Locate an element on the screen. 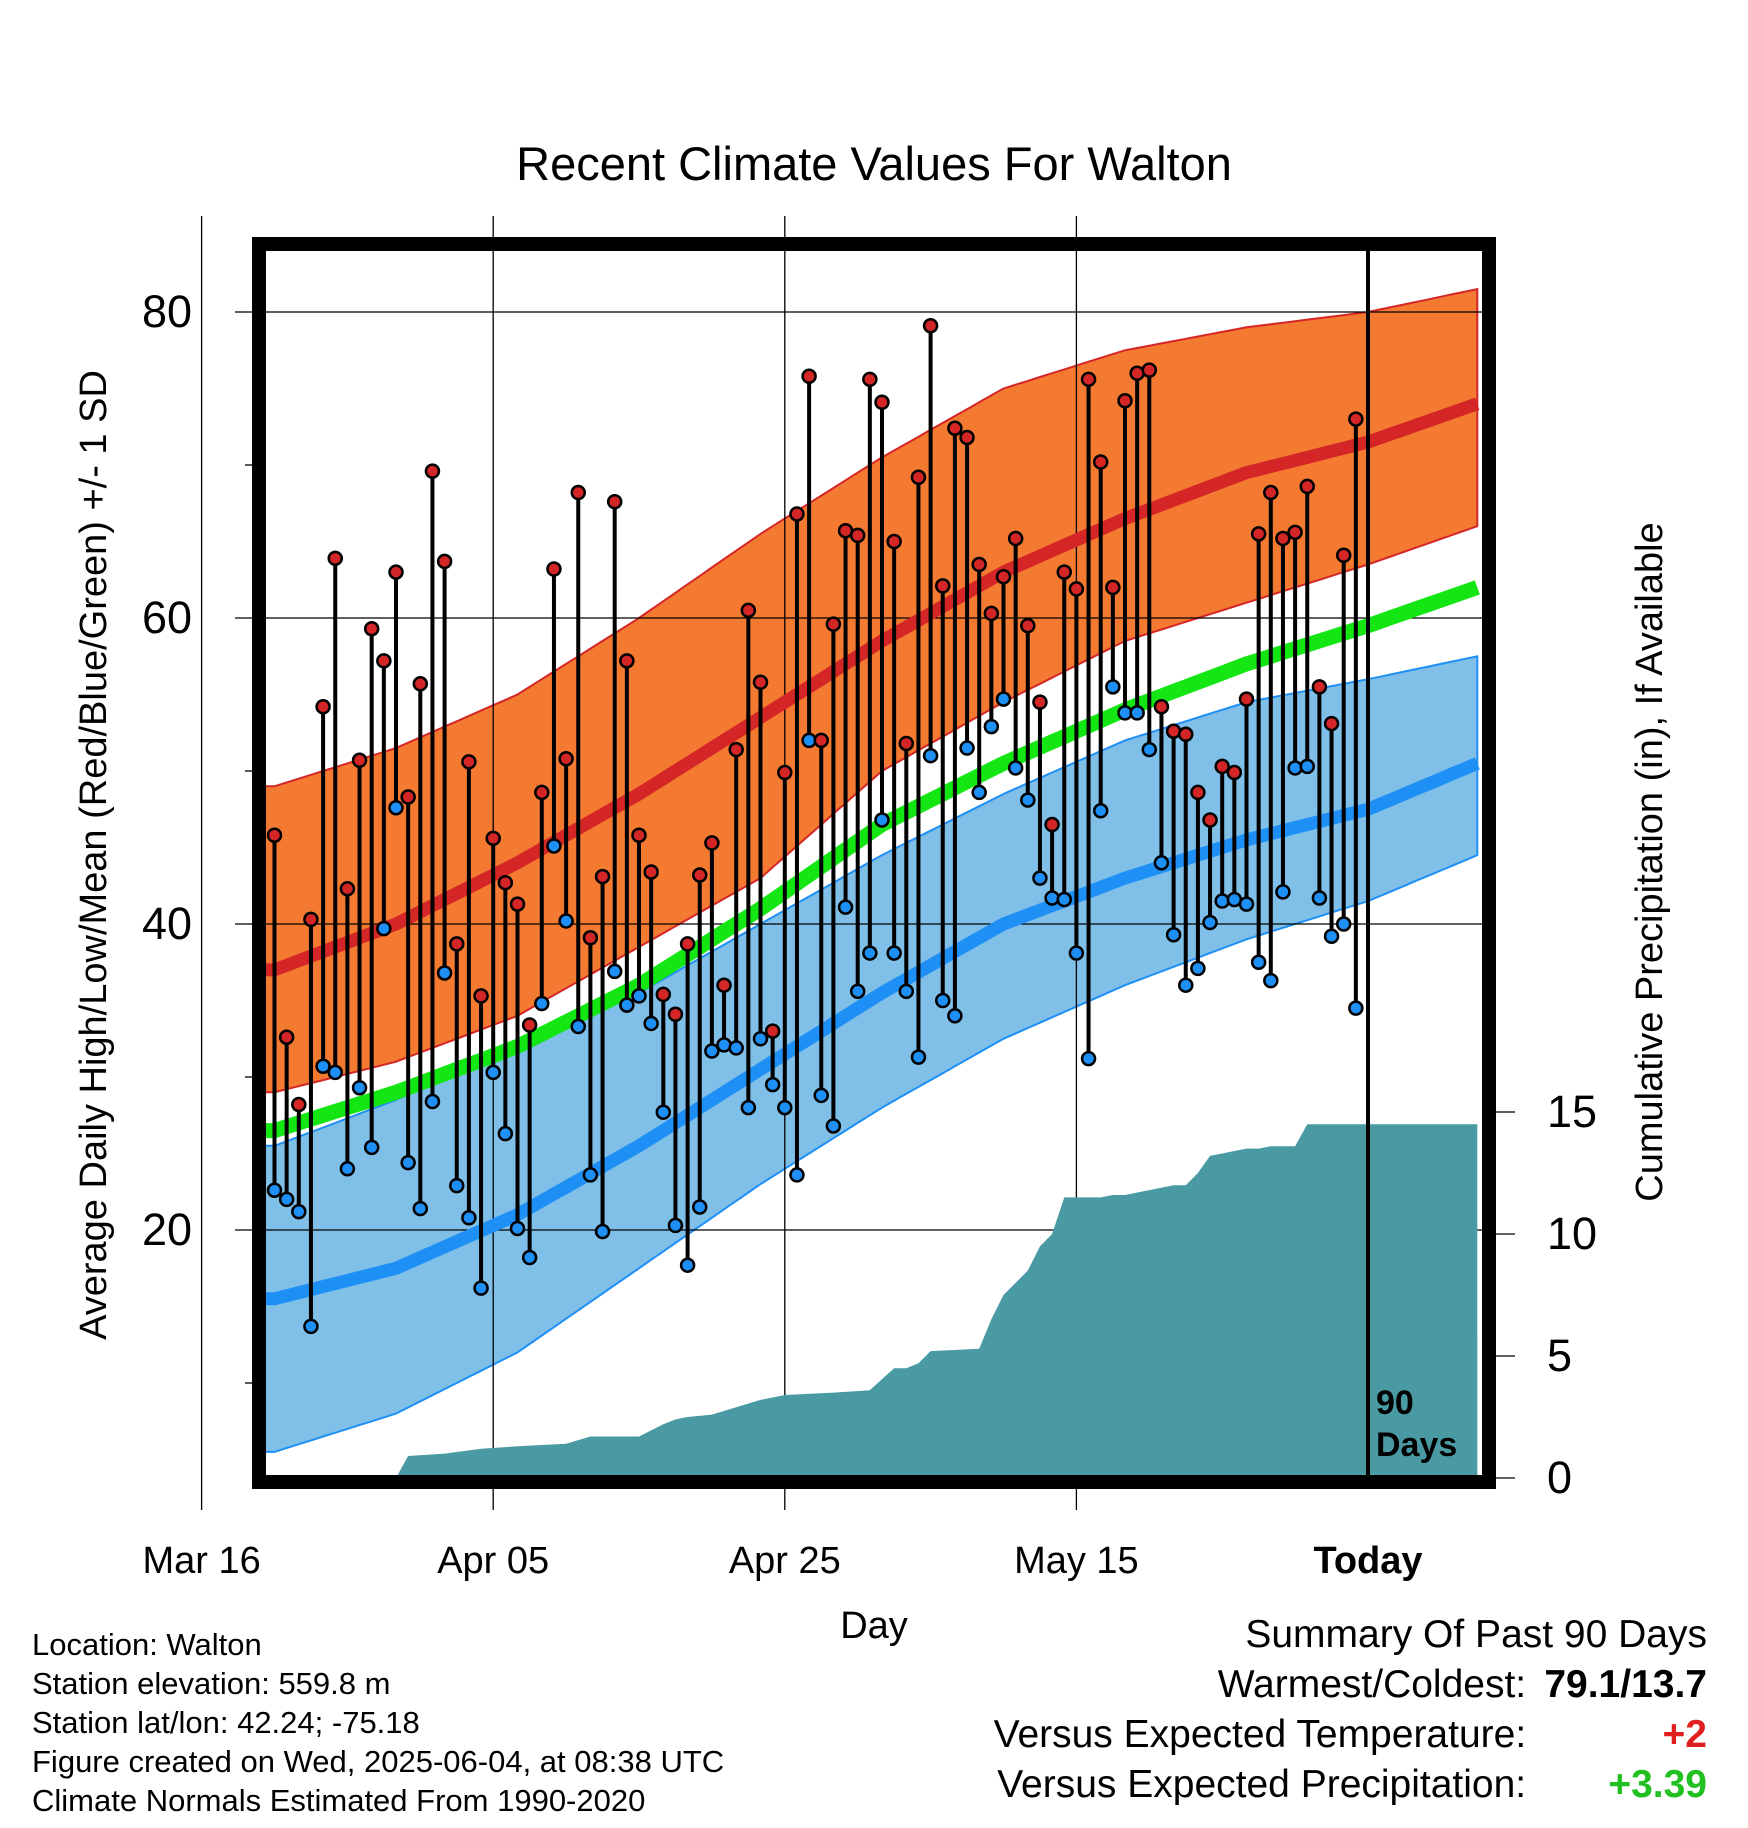 This screenshot has width=1748, height=1828. days-marker-line: Days is located at coordinates (1416, 1445).